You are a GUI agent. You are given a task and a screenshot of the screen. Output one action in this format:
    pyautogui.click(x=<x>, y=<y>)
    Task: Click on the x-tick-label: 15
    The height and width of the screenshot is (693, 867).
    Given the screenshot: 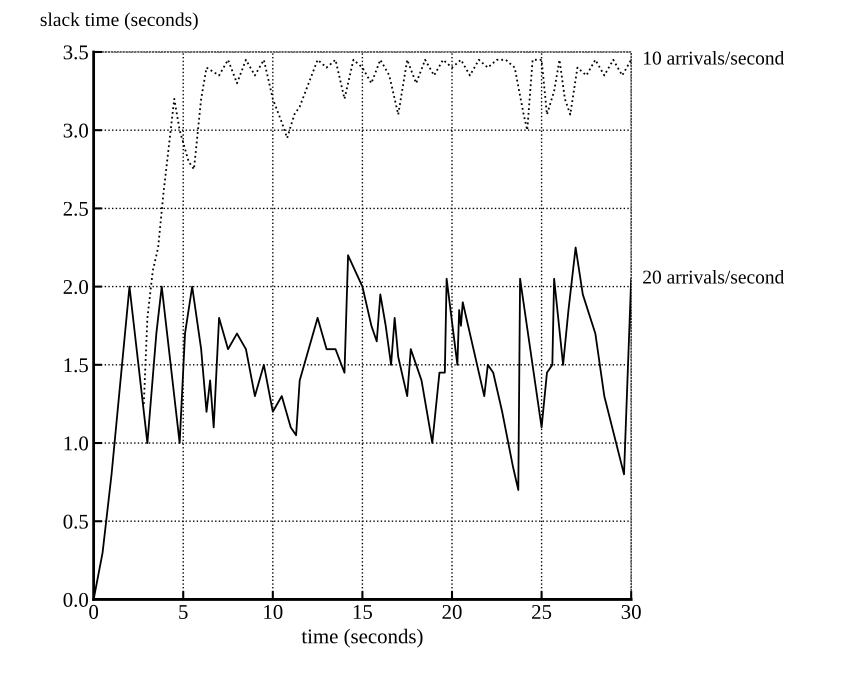 What is the action you would take?
    pyautogui.click(x=363, y=612)
    